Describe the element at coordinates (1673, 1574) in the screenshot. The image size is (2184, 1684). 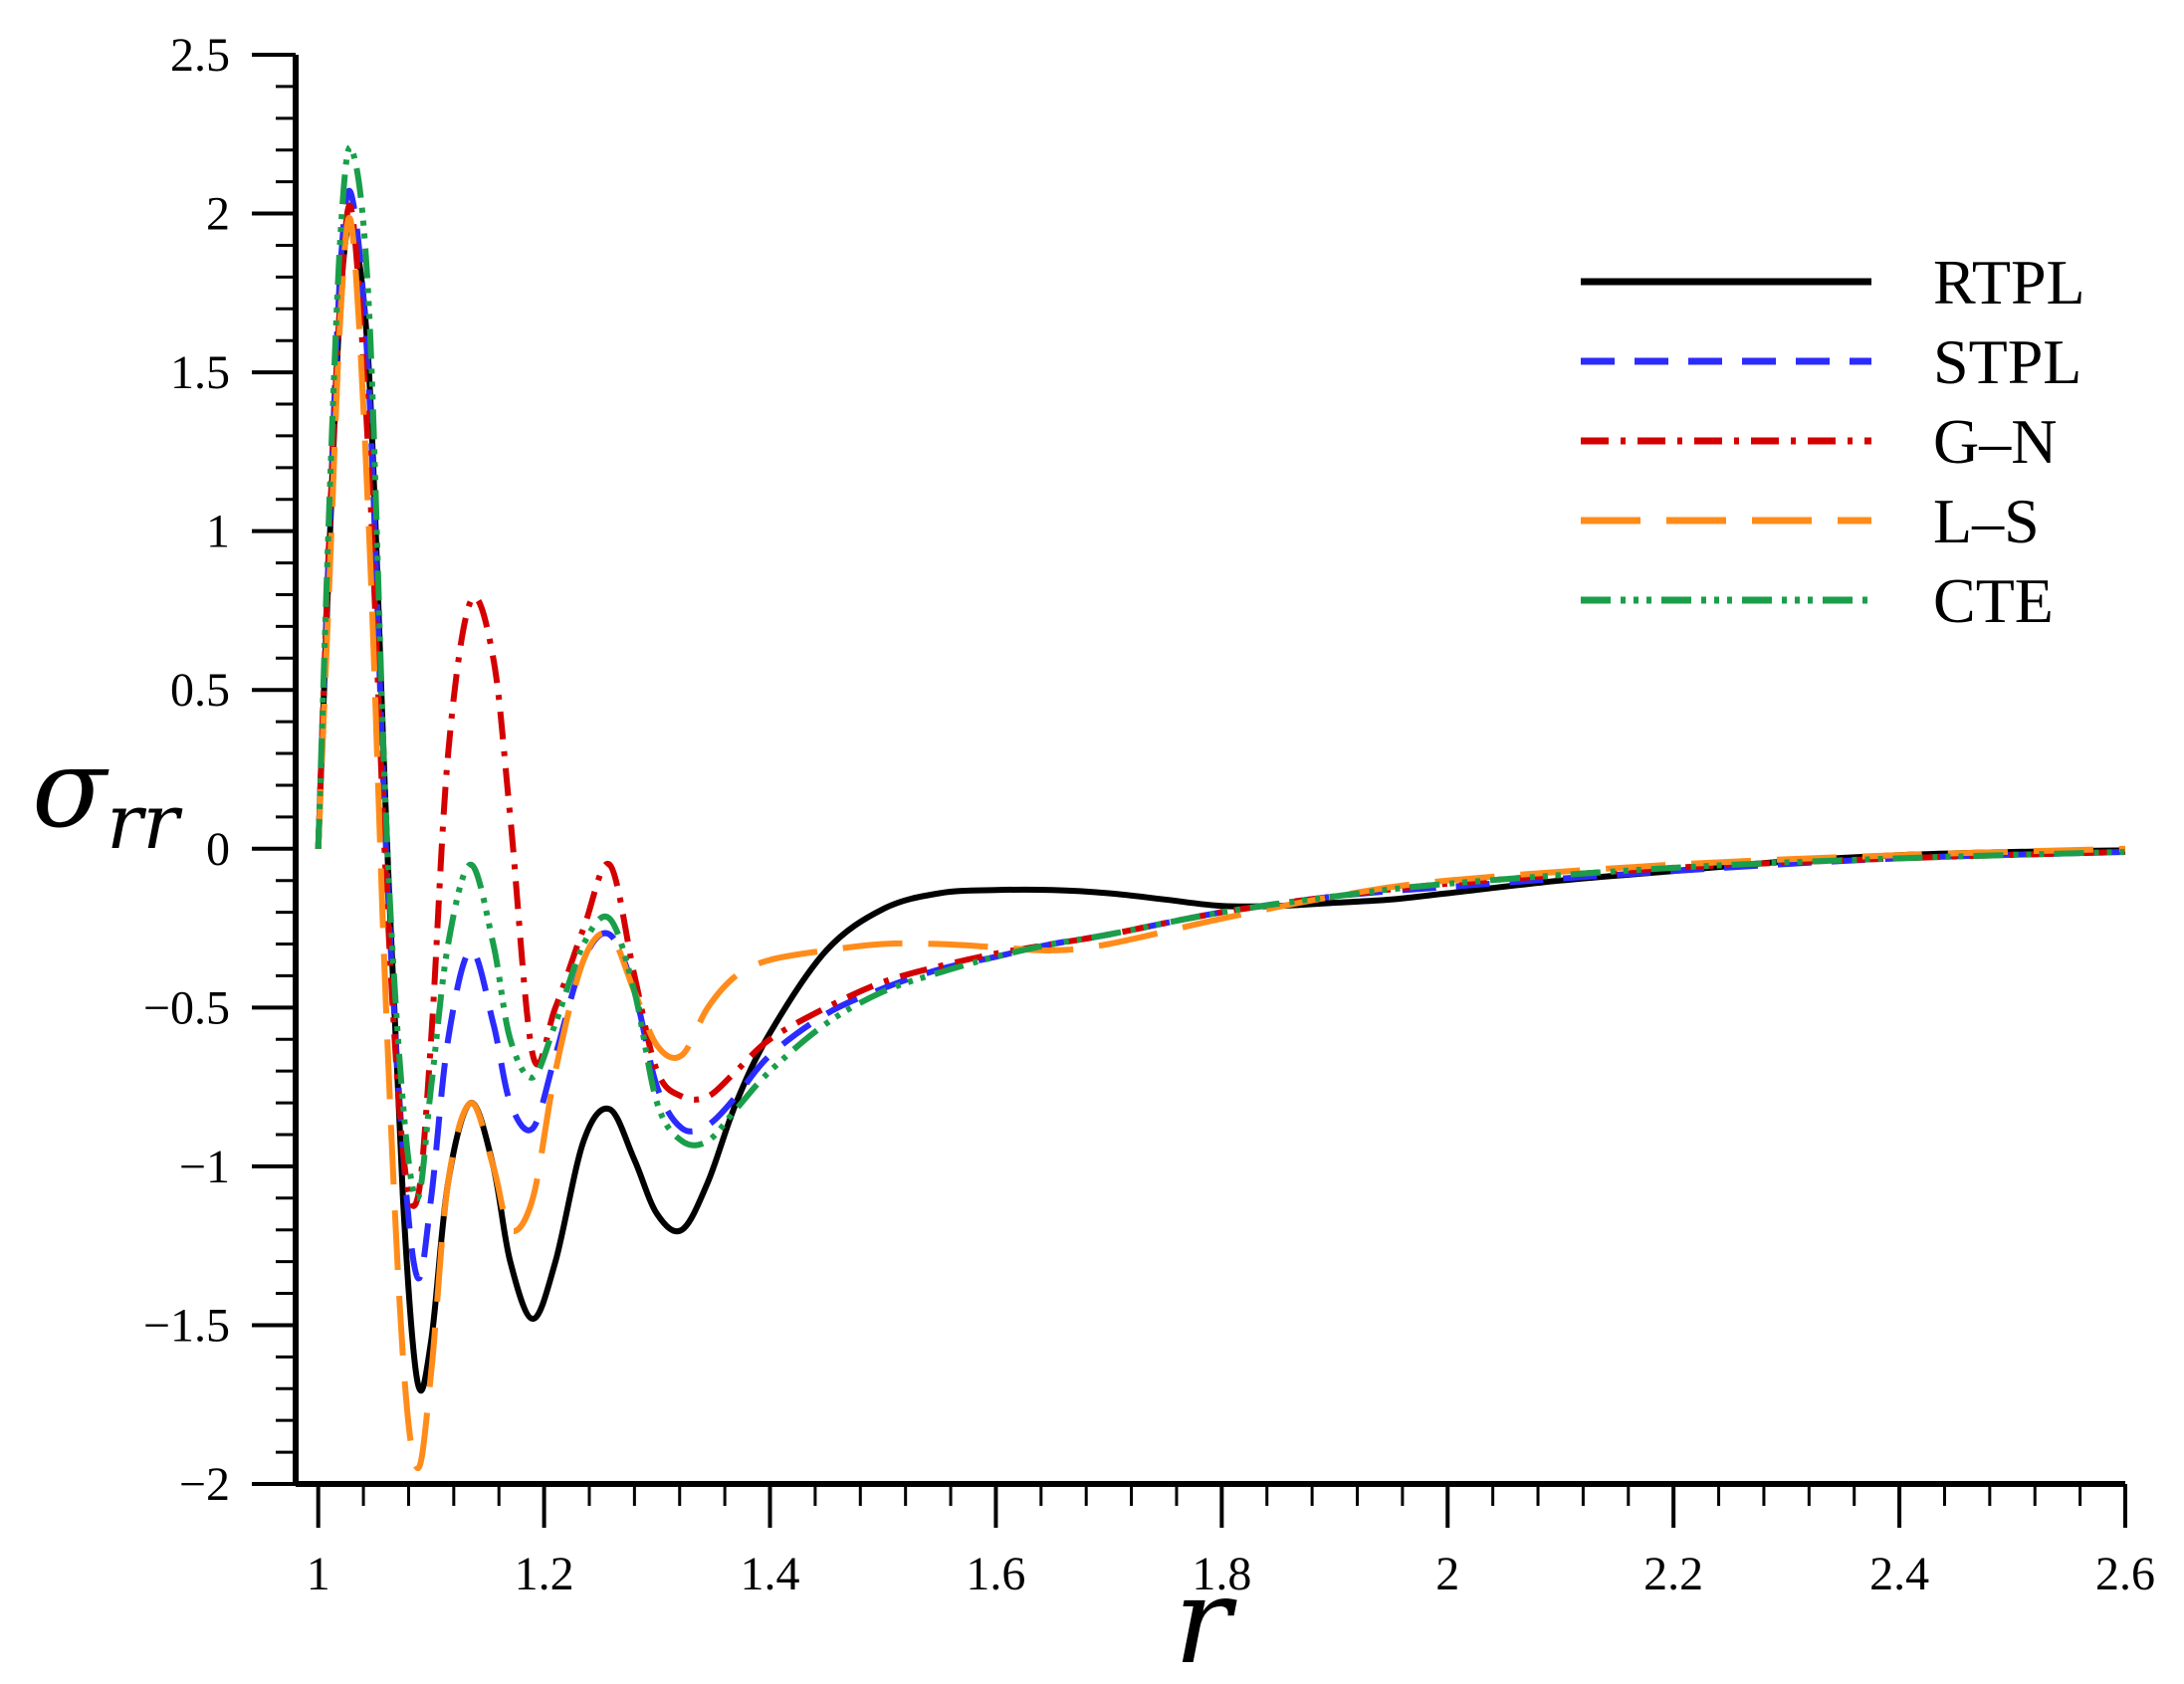
I see `x-tick-label: 2.2` at that location.